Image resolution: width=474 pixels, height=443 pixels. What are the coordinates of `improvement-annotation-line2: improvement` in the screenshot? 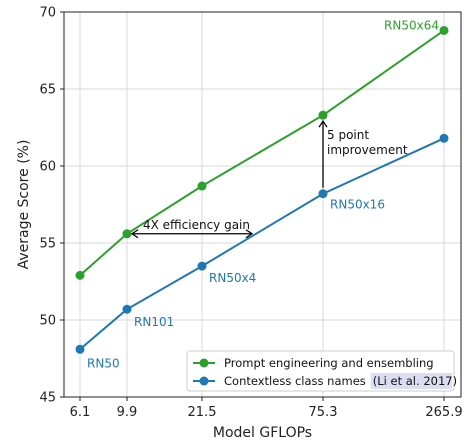 It's located at (367, 150).